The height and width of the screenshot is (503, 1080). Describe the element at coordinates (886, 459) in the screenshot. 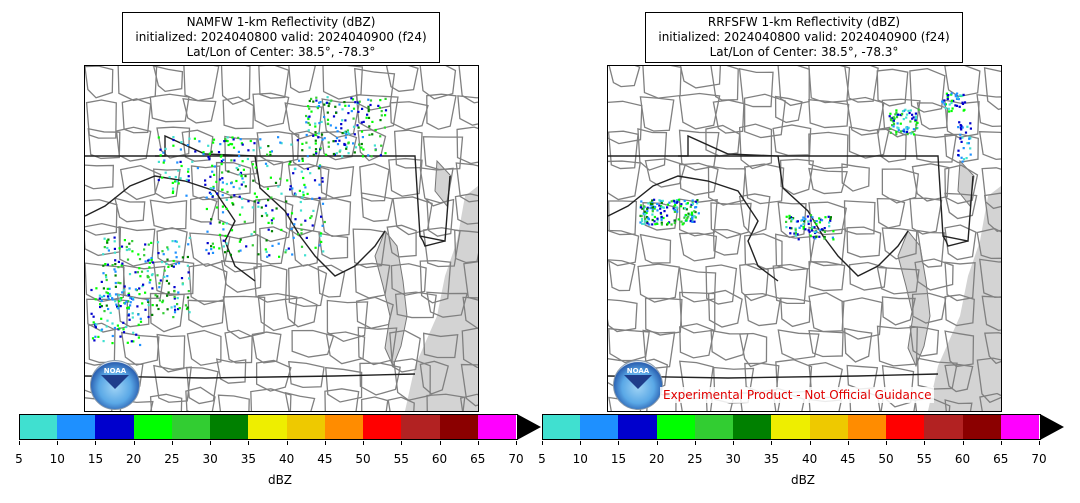

I see `colorbar-tick-label: 50` at that location.